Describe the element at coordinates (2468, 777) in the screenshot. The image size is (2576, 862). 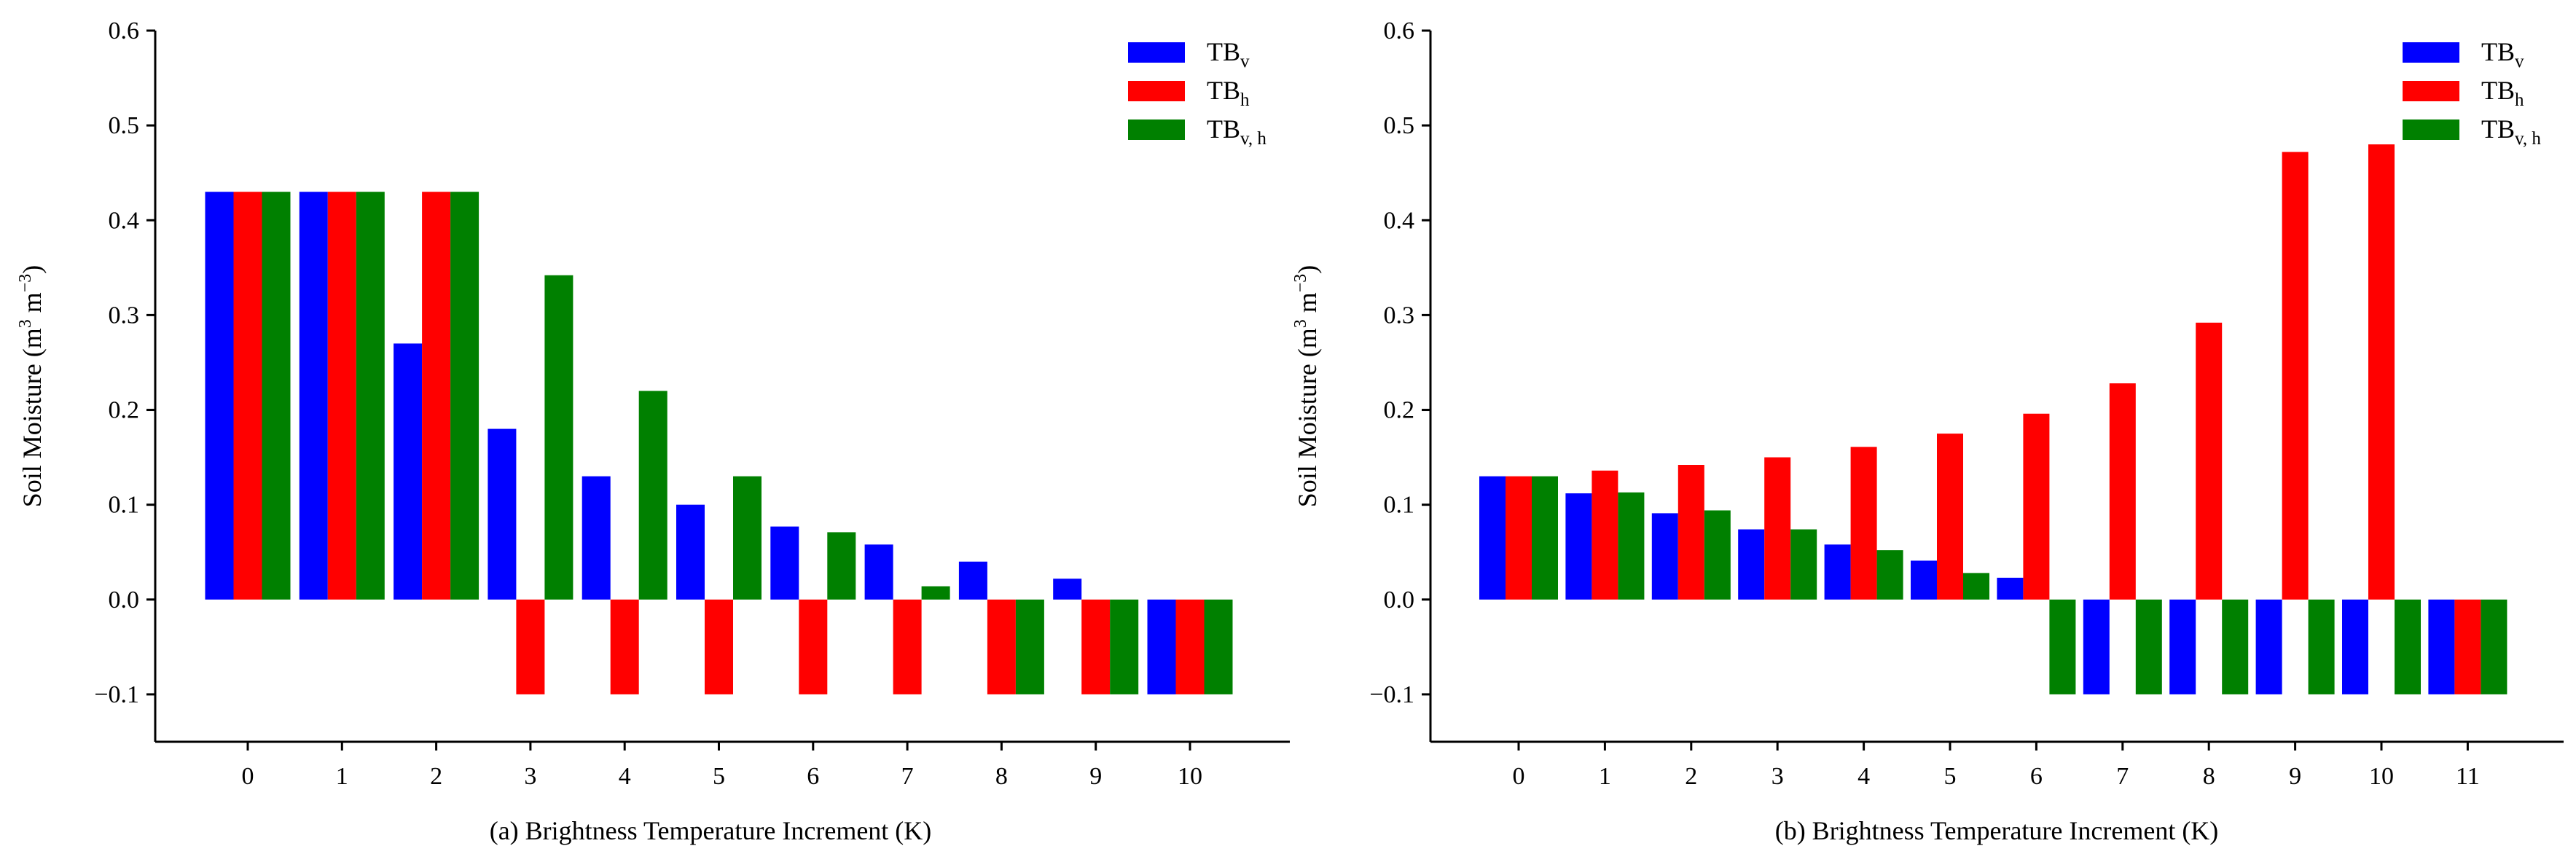
I see `x-tick-label: 11` at that location.